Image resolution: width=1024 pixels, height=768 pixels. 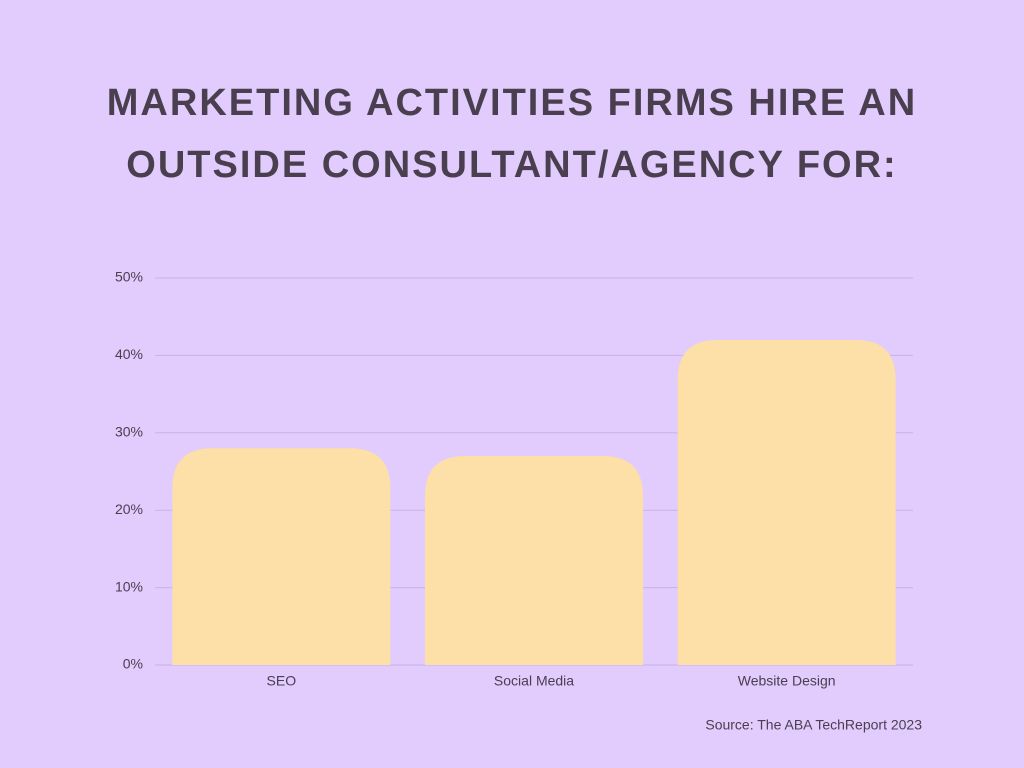 I want to click on x-tick-label: Social Media, so click(x=534, y=681).